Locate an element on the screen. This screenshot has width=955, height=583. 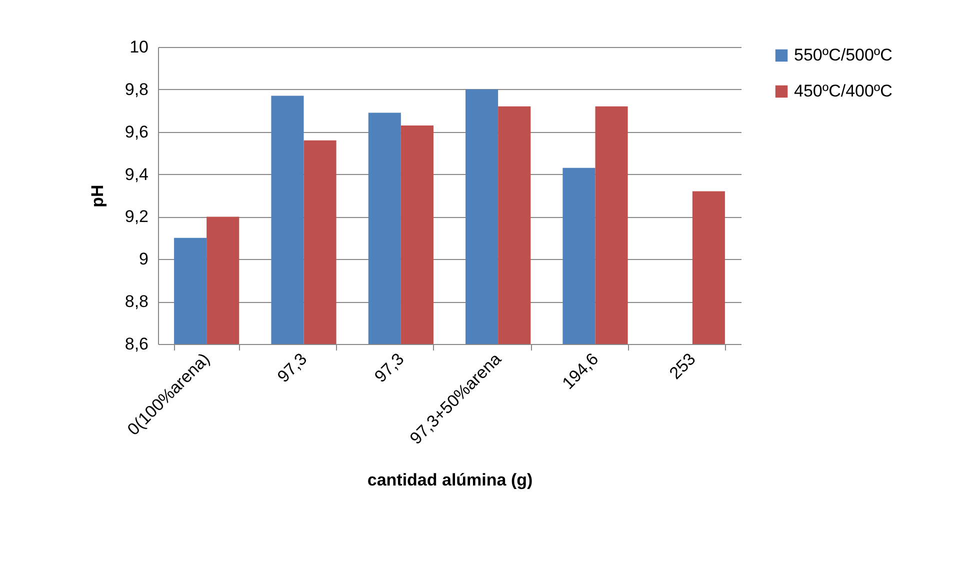
x-tick-label: 253 is located at coordinates (683, 366).